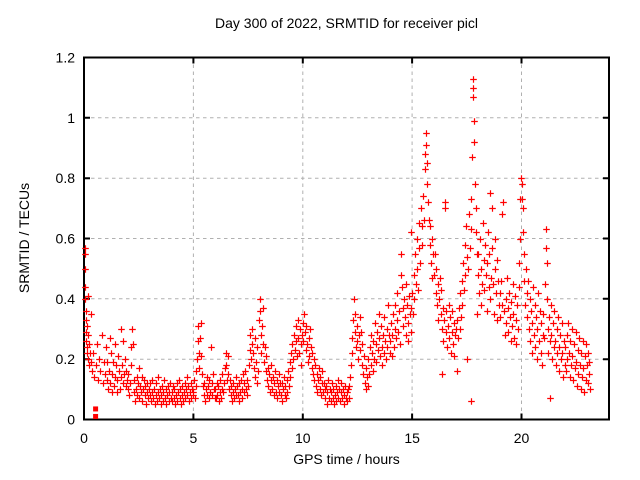 This screenshot has height=480, width=640. Describe the element at coordinates (84, 438) in the screenshot. I see `x-tick-label: 0` at that location.